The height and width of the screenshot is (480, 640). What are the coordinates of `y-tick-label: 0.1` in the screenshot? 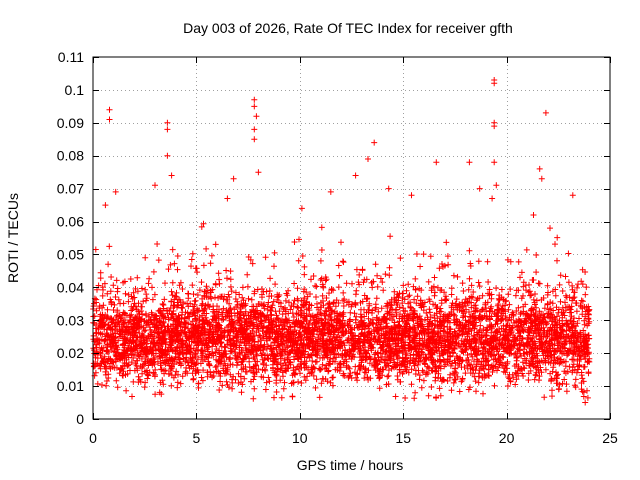 It's located at (75, 90).